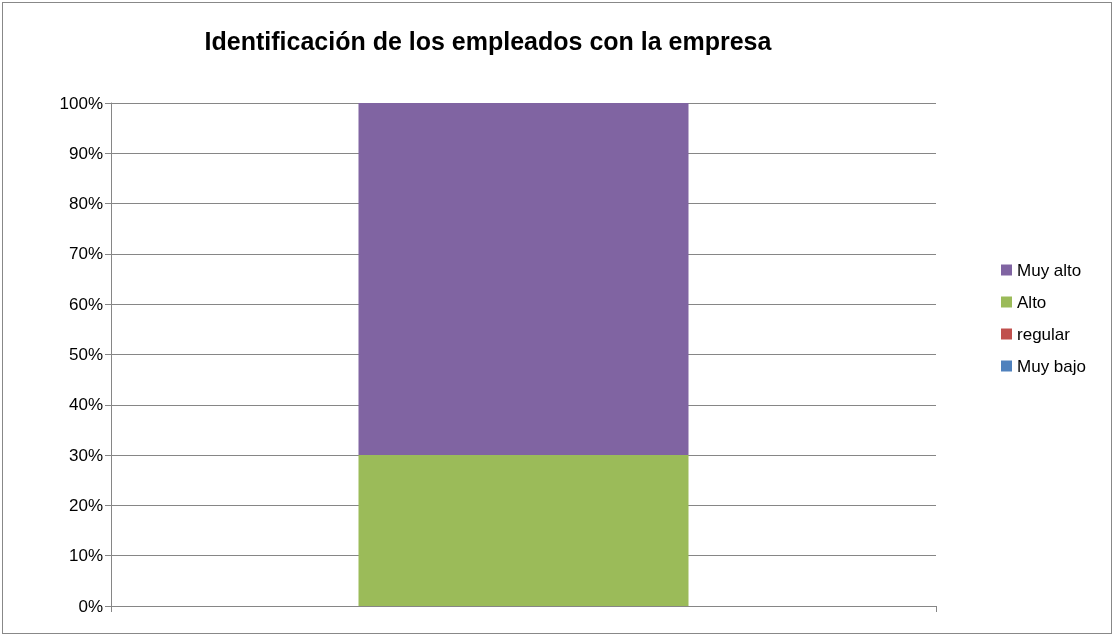 The width and height of the screenshot is (1116, 639). I want to click on y-tick-label: 40%, so click(85, 405).